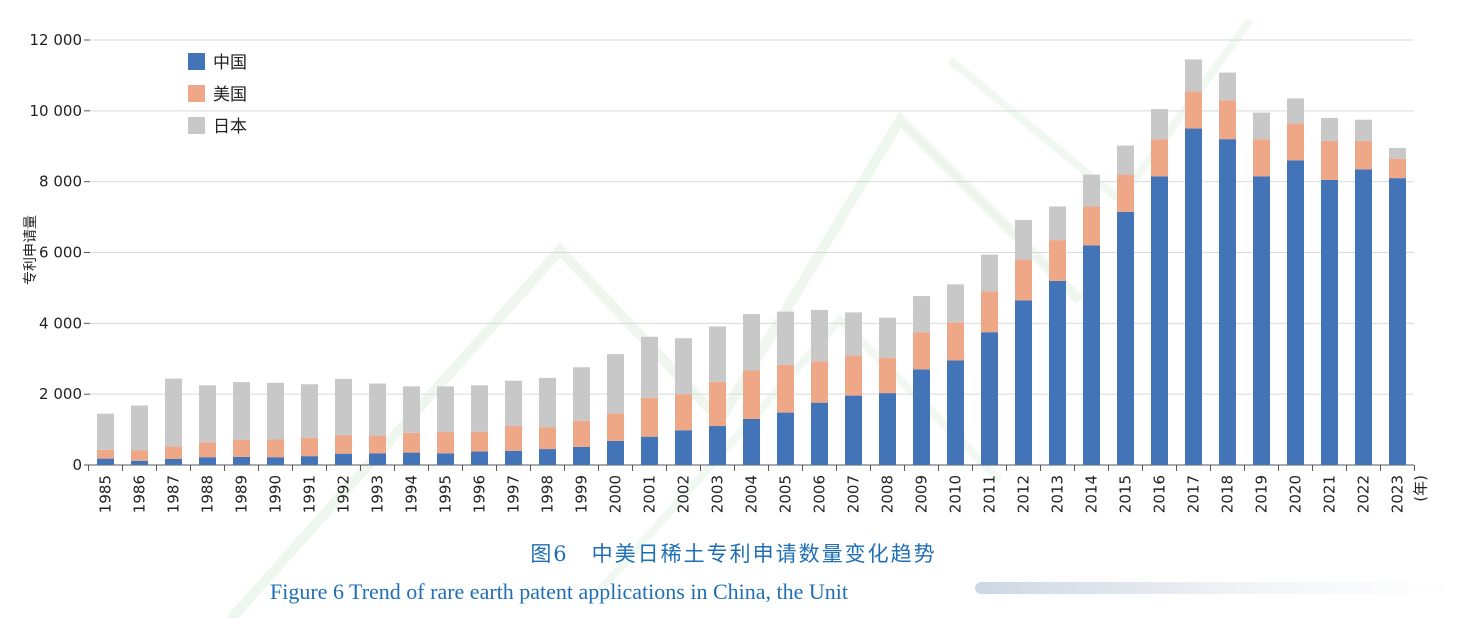  What do you see at coordinates (718, 494) in the screenshot?
I see `x-tick-label: 2003` at bounding box center [718, 494].